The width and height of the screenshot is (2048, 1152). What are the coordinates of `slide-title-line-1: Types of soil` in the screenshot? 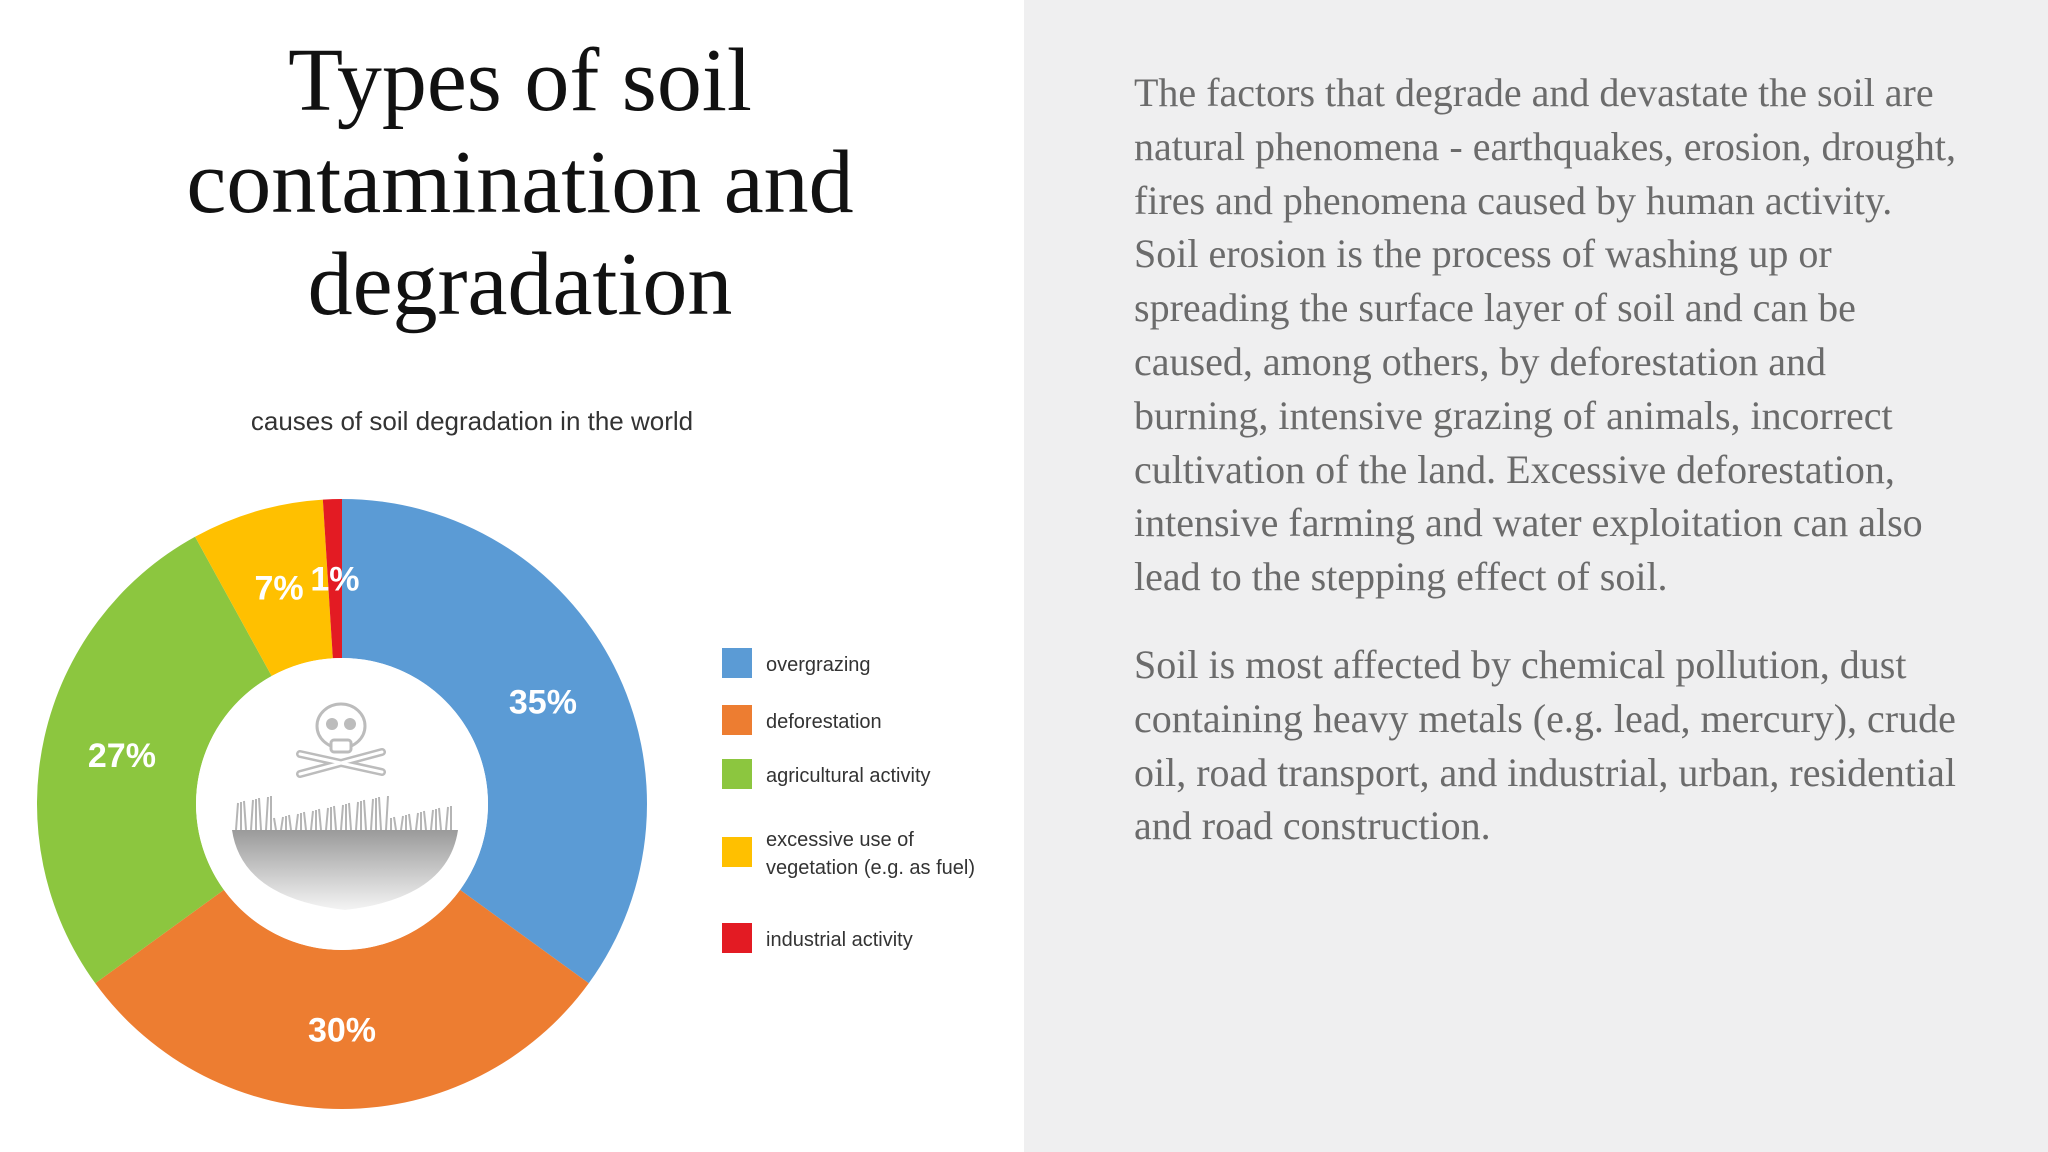 It's located at (520, 80).